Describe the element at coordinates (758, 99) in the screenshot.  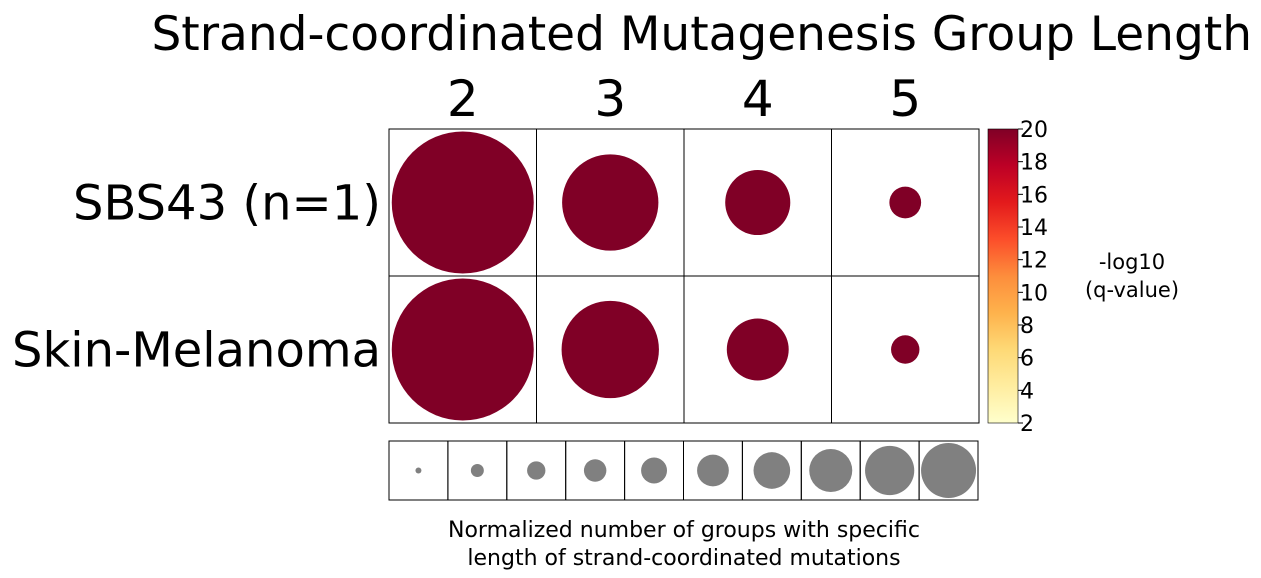
I see `column-label: 4` at that location.